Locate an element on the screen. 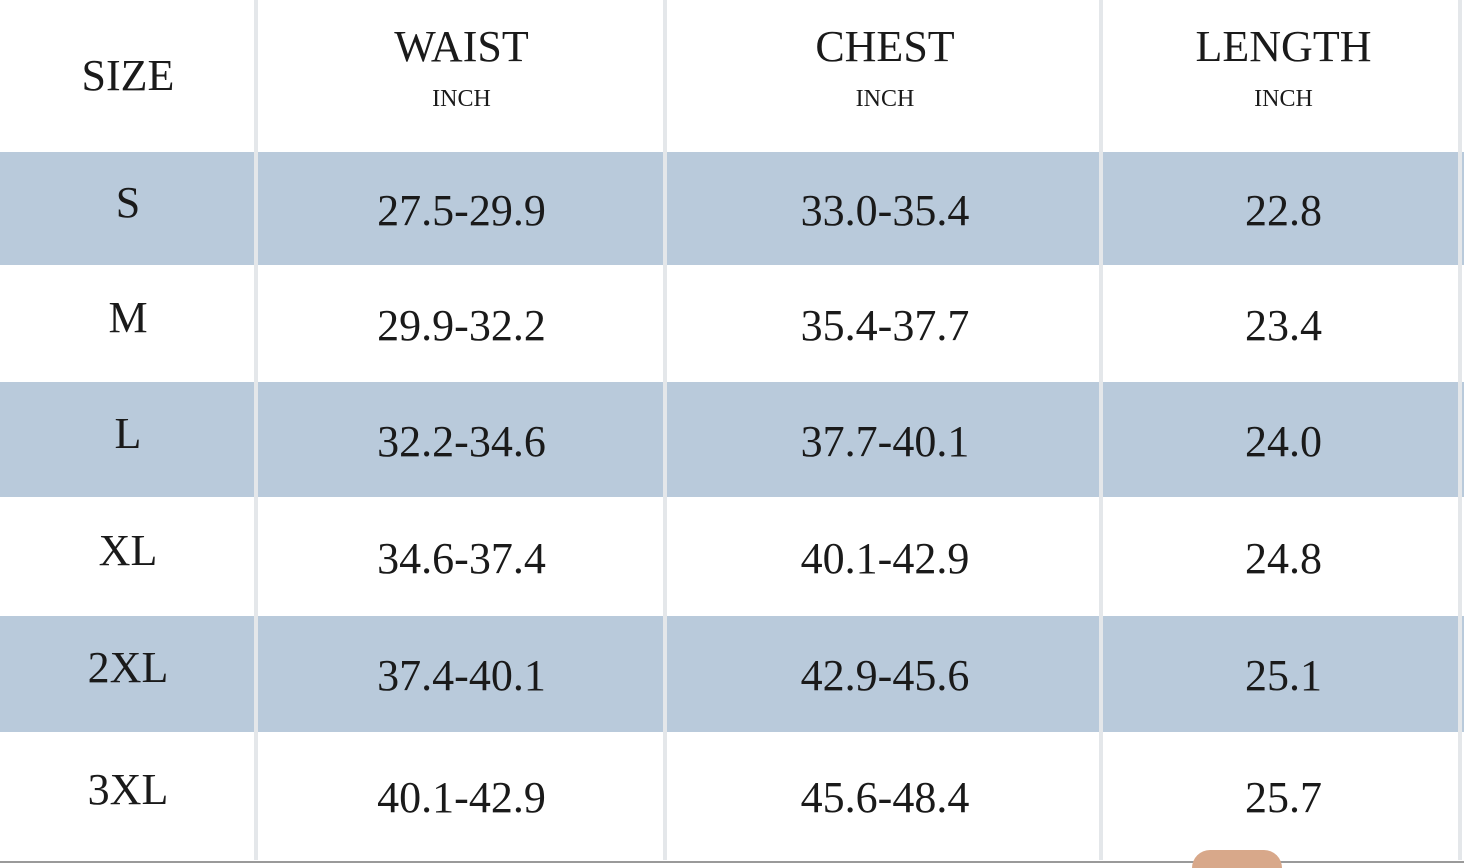 This screenshot has width=1464, height=868. header-title: SIZE is located at coordinates (128, 75).